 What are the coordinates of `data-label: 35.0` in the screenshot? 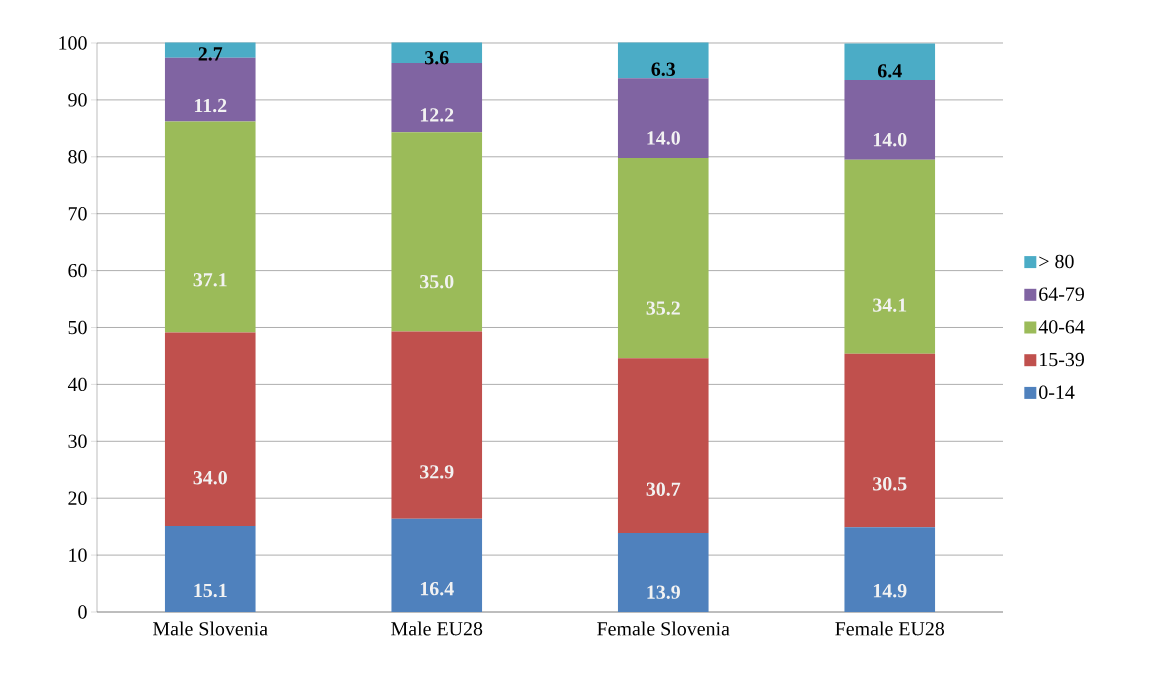 It's located at (437, 281).